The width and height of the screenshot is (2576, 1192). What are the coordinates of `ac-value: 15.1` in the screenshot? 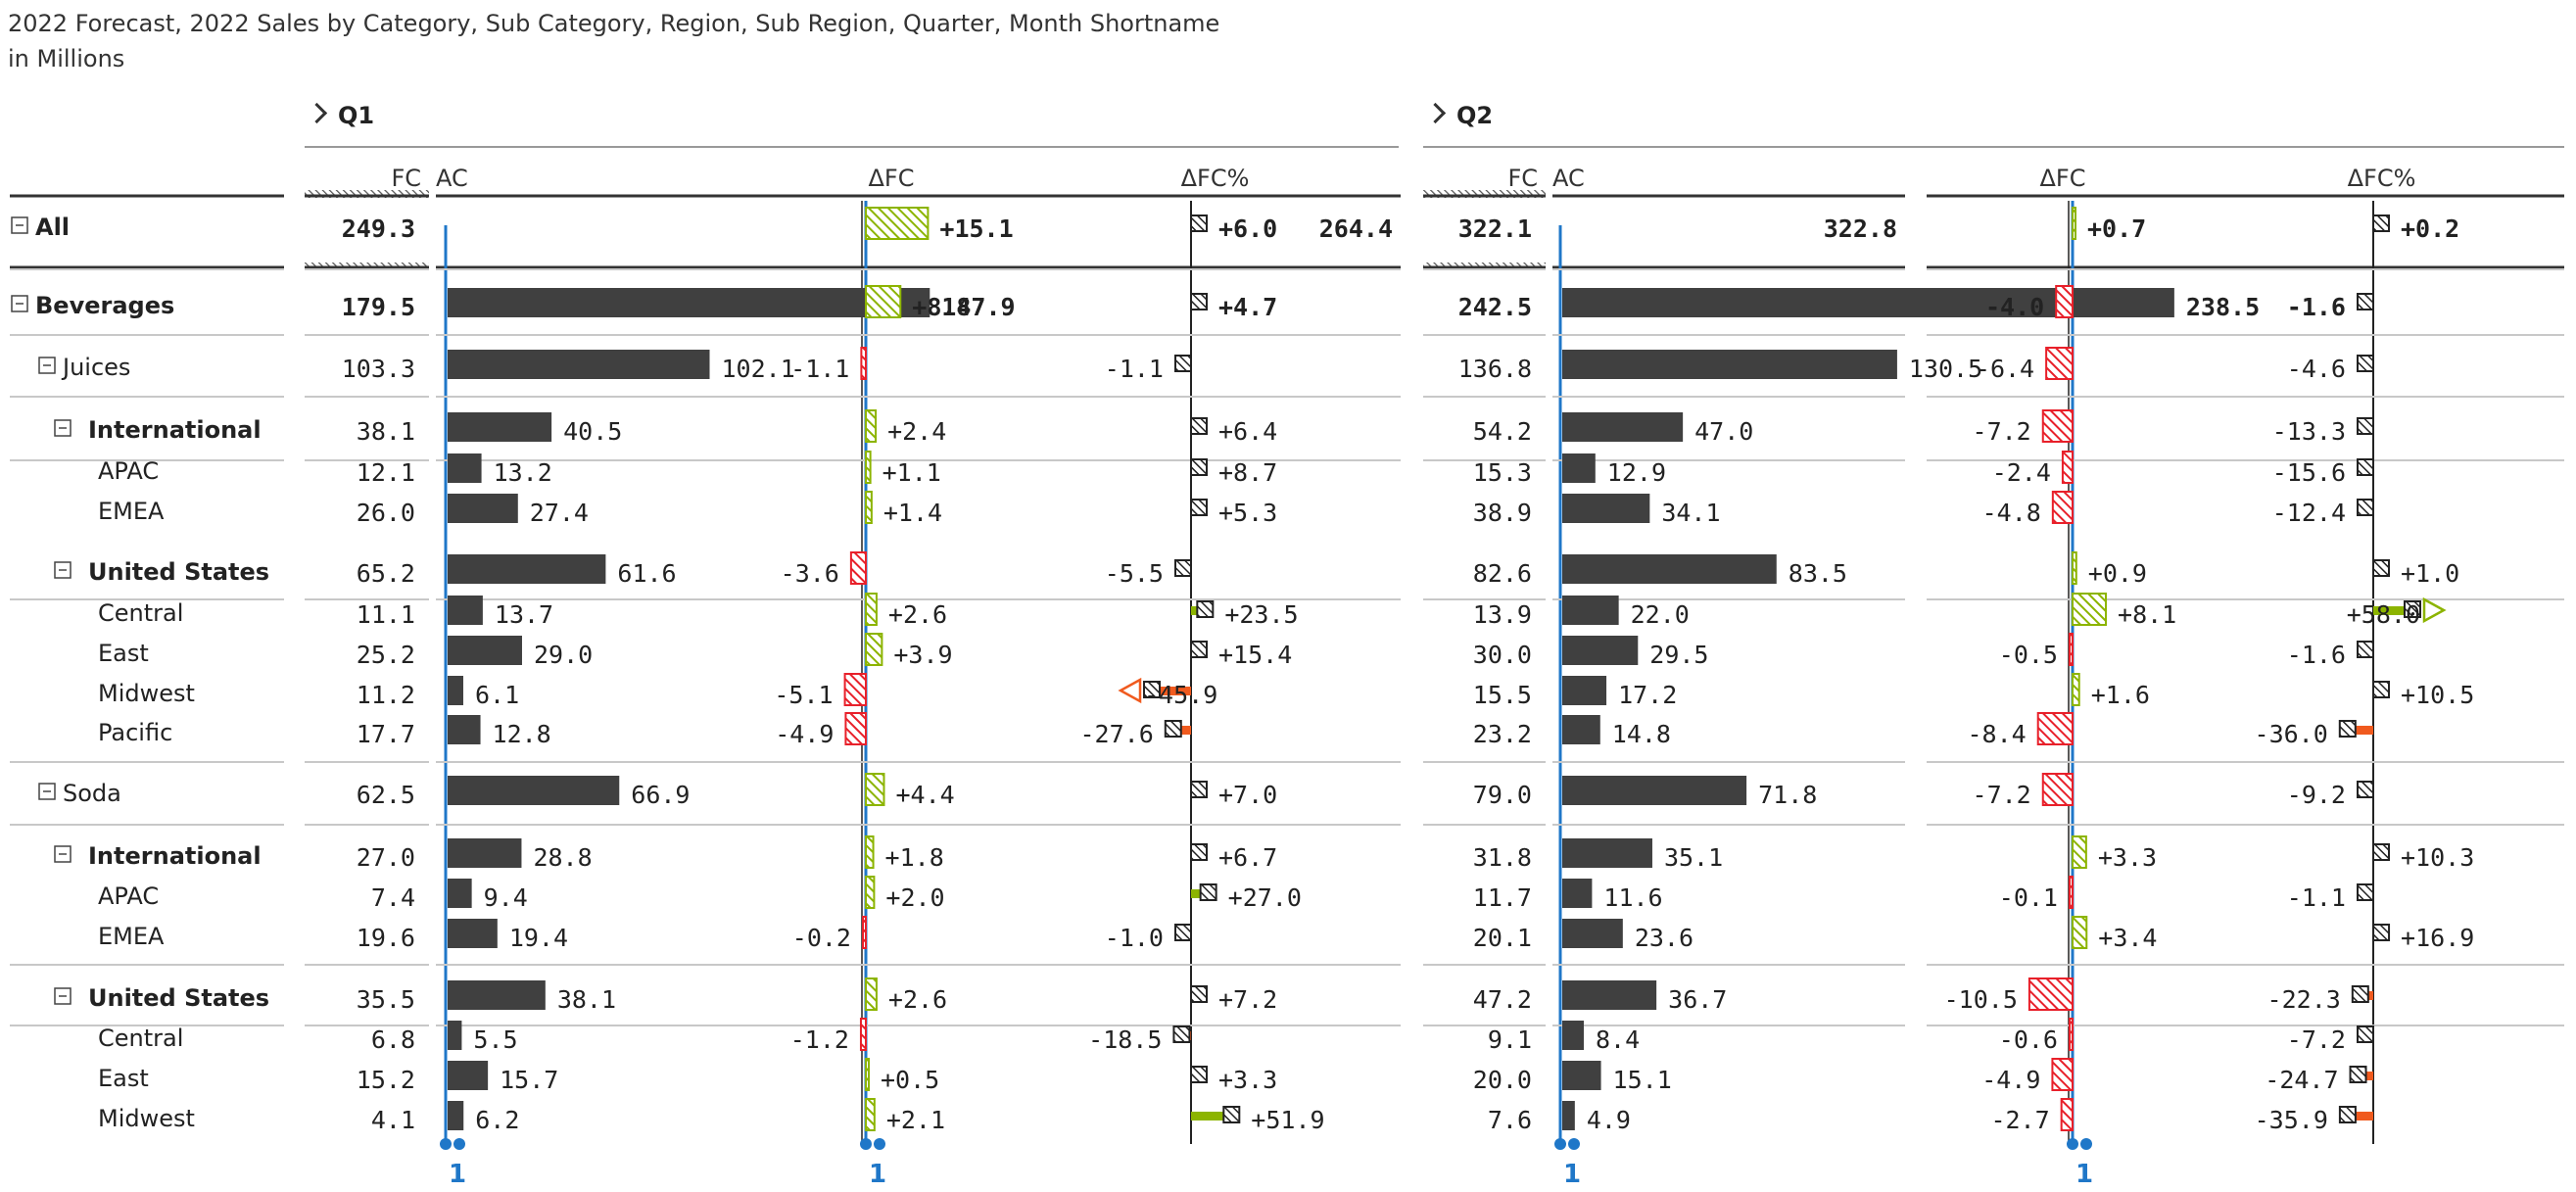 It's located at (1643, 1080).